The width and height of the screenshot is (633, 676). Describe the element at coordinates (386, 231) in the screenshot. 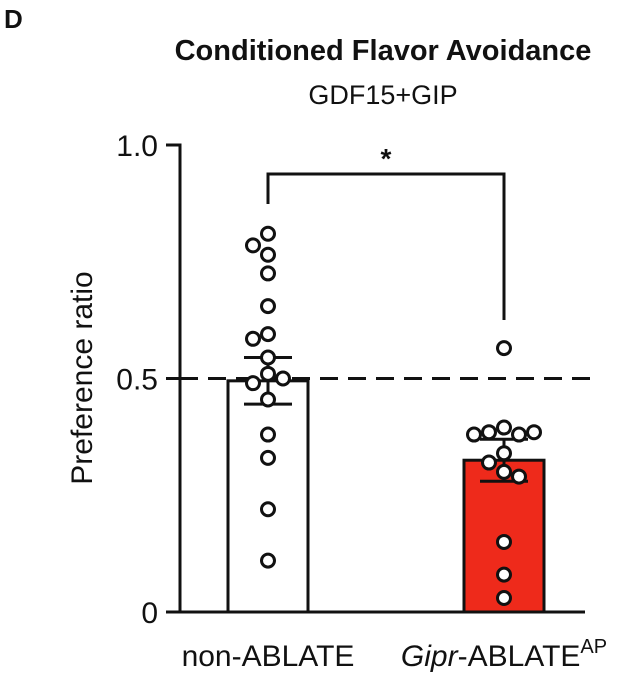

I see `significance-bracket: *` at that location.